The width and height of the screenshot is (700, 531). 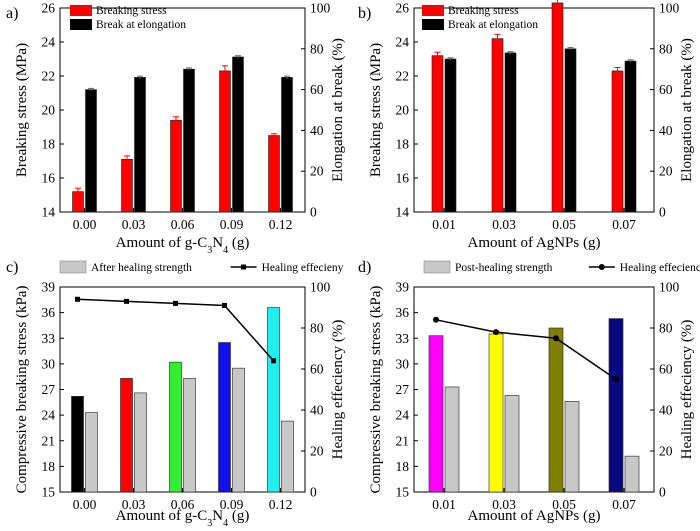 I want to click on y-tick-label: 21, so click(x=49, y=440).